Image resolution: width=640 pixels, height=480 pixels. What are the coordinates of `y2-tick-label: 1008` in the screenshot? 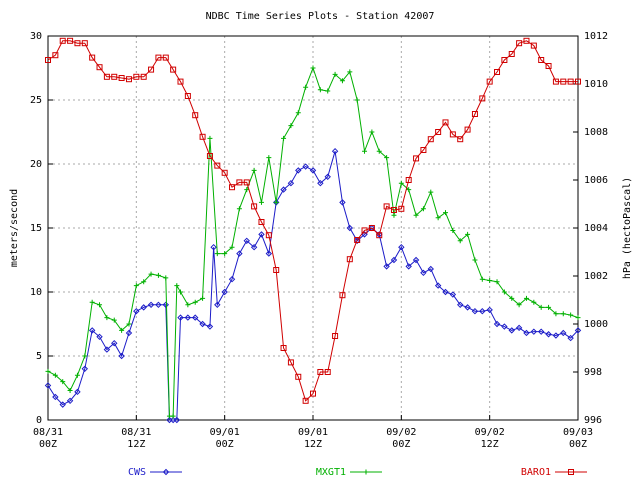 It's located at (596, 132).